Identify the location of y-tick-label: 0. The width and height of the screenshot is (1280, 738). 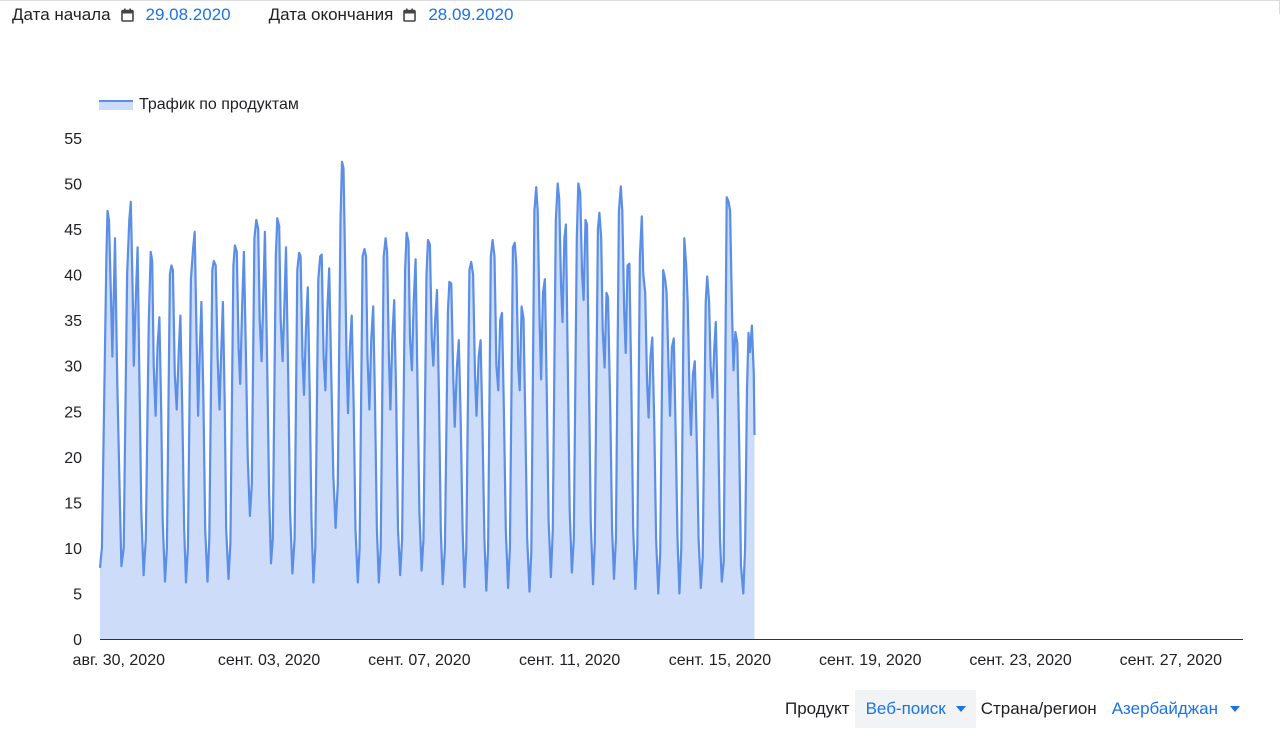
(77, 640).